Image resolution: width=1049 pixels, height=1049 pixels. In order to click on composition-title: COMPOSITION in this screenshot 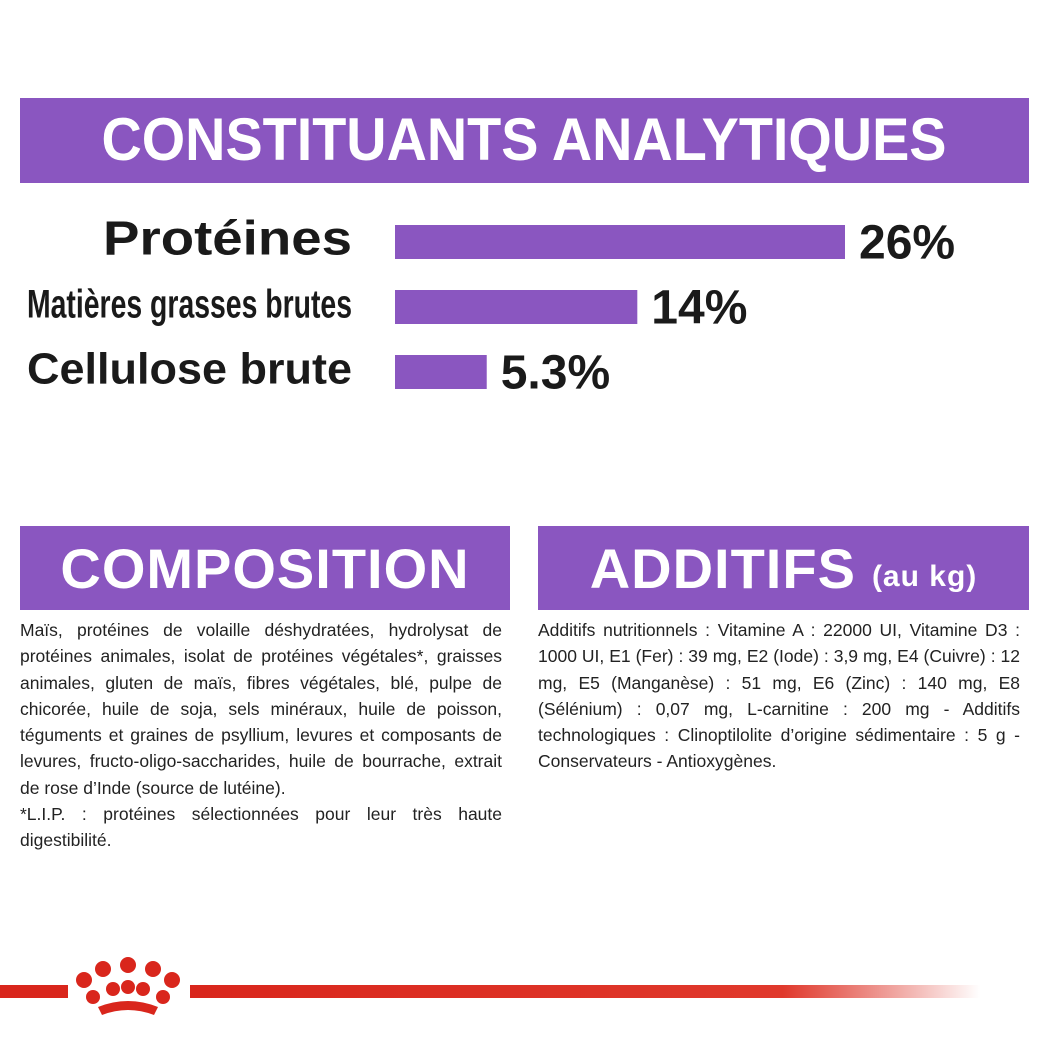, I will do `click(265, 568)`.